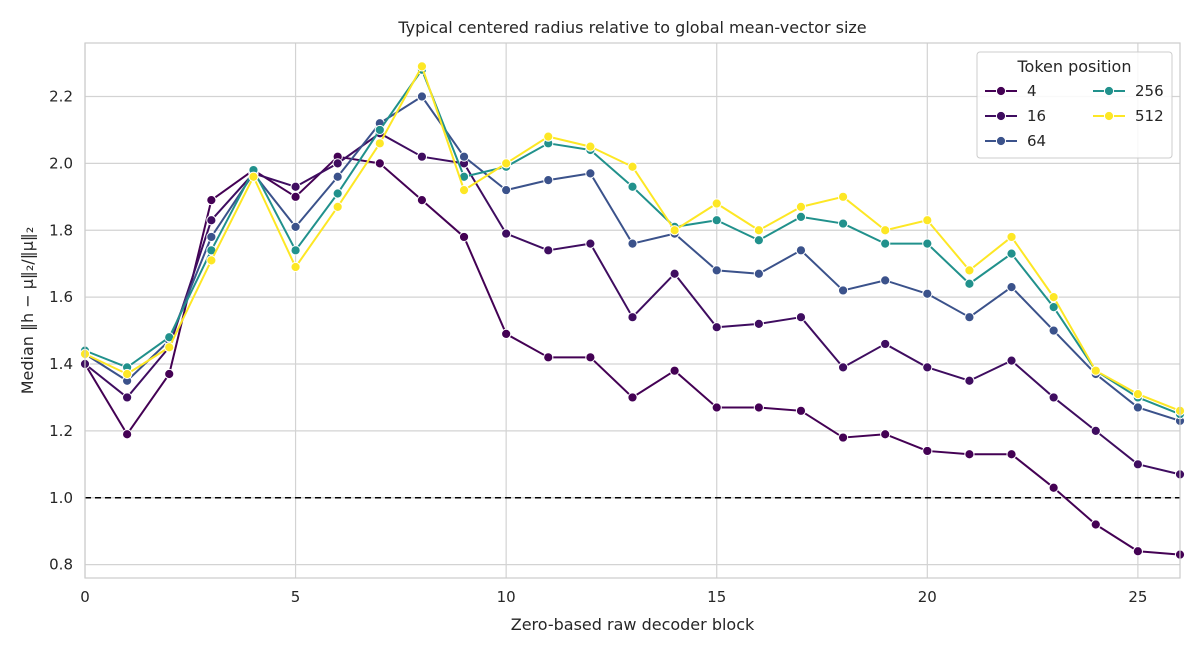 The image size is (1200, 654). I want to click on legend: Token position 4 16 64 256 512, so click(1074, 105).